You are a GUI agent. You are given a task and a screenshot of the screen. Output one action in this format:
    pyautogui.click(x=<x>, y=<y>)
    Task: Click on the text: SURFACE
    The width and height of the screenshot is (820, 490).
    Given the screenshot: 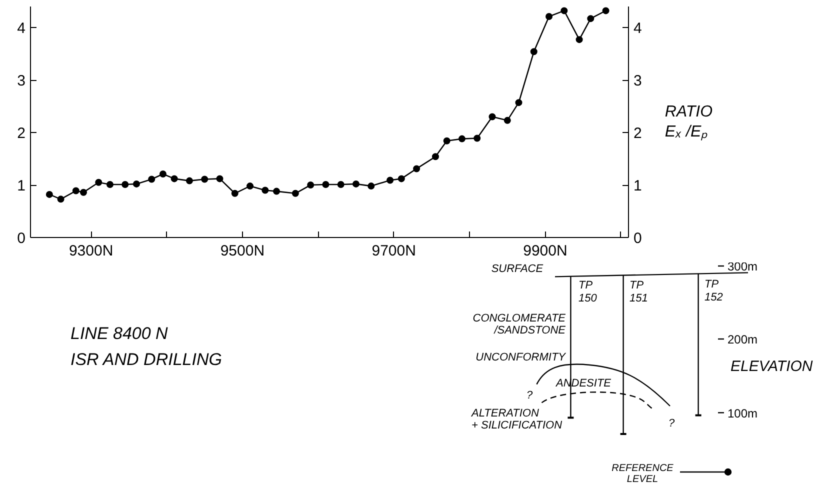 What is the action you would take?
    pyautogui.click(x=517, y=268)
    